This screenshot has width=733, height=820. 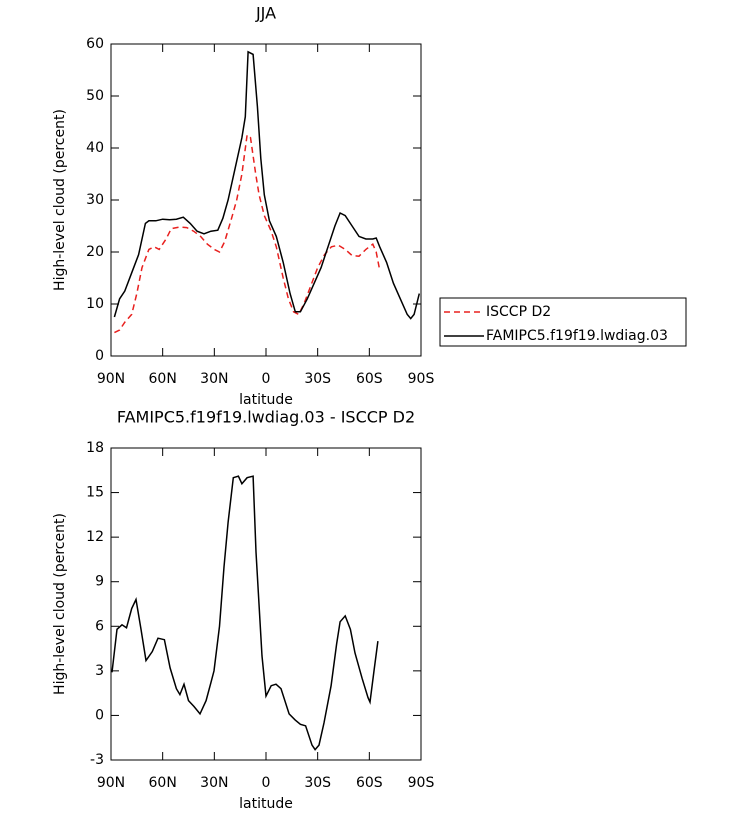 I want to click on legend-label: FAMIPC5.f19f19.lwdiag.03, so click(x=577, y=336).